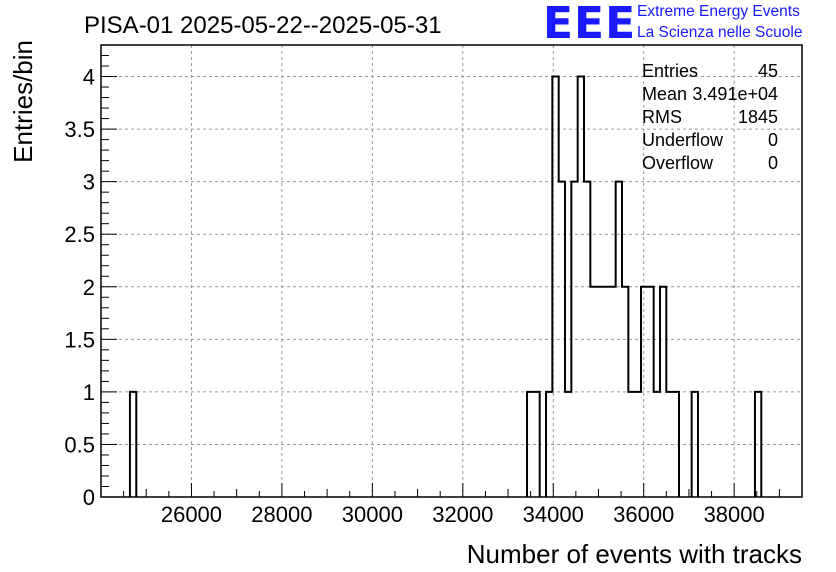 The width and height of the screenshot is (836, 572). Describe the element at coordinates (758, 117) in the screenshot. I see `stats-value: 1845` at that location.